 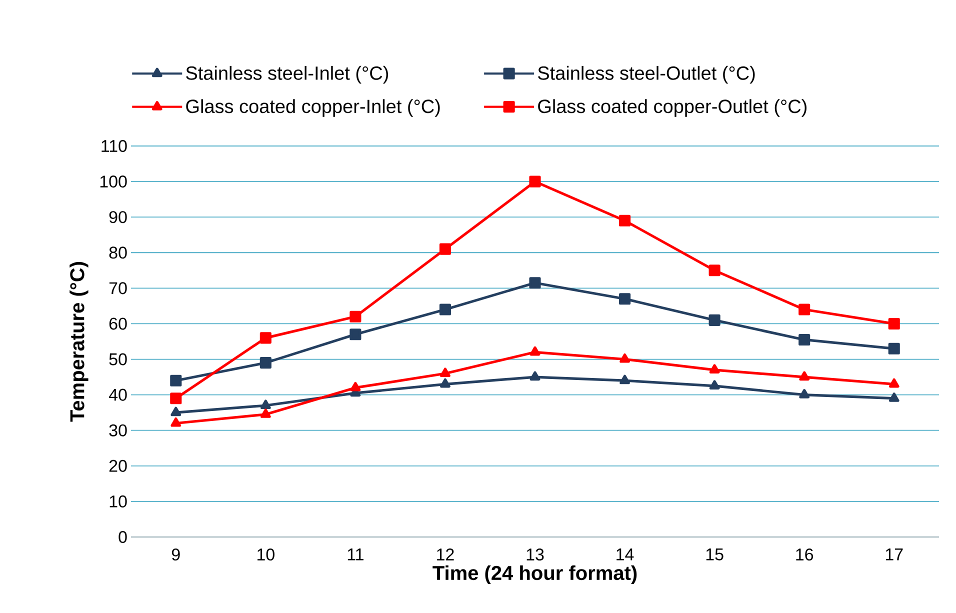 I want to click on legend-label: Glass coated copper-Inlet (°C), so click(x=313, y=108).